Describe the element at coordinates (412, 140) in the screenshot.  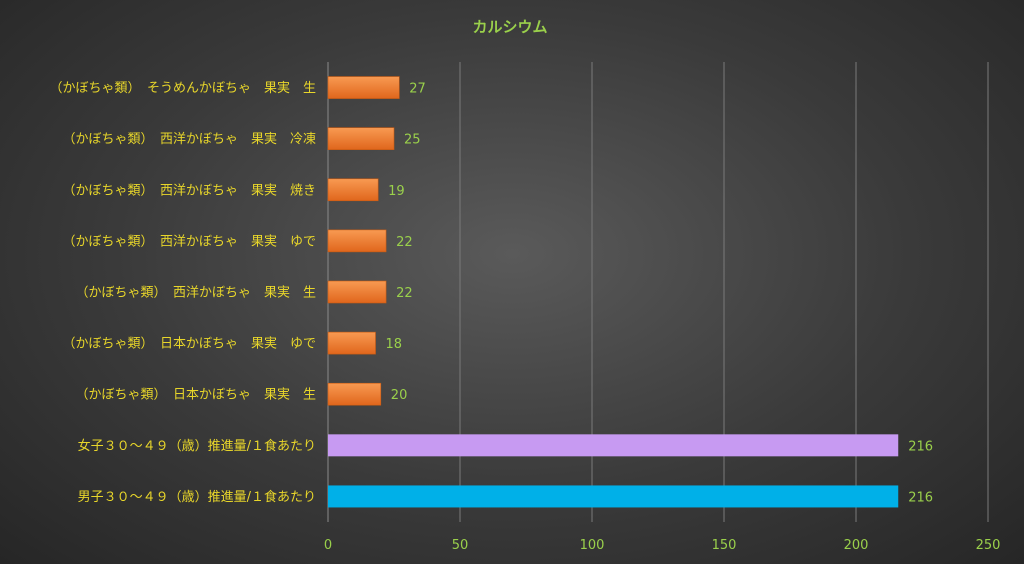
I see `data-label: 25` at that location.